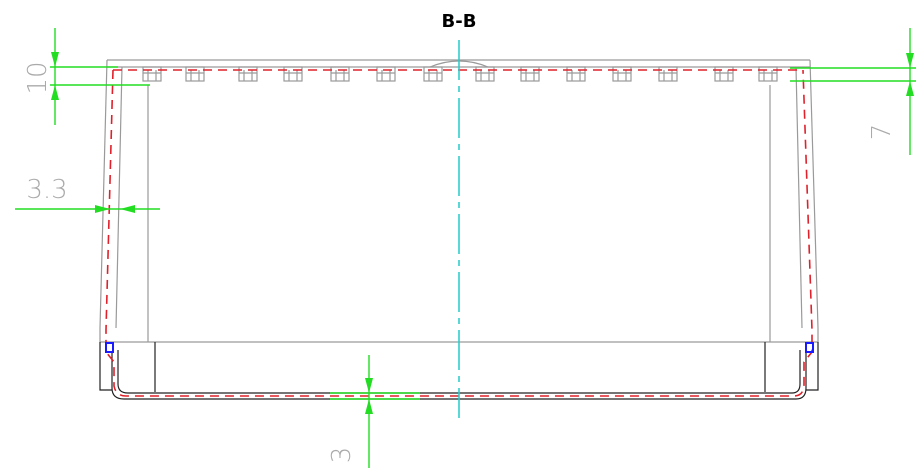 This screenshot has width=916, height=475. Describe the element at coordinates (109, 347) in the screenshot. I see `seal-left` at that location.